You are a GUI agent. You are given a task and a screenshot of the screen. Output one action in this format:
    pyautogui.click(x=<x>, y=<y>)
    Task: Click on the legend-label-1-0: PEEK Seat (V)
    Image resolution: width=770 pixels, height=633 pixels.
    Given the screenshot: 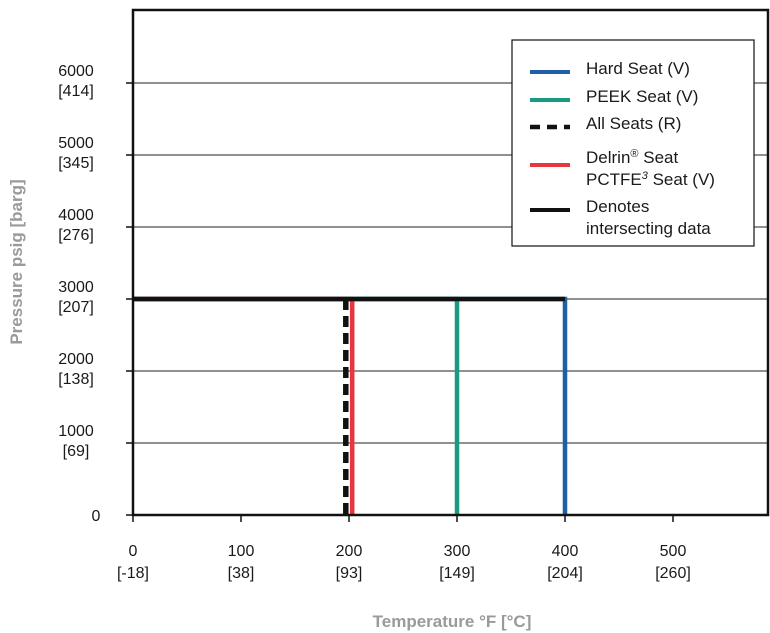 What is the action you would take?
    pyautogui.click(x=642, y=96)
    